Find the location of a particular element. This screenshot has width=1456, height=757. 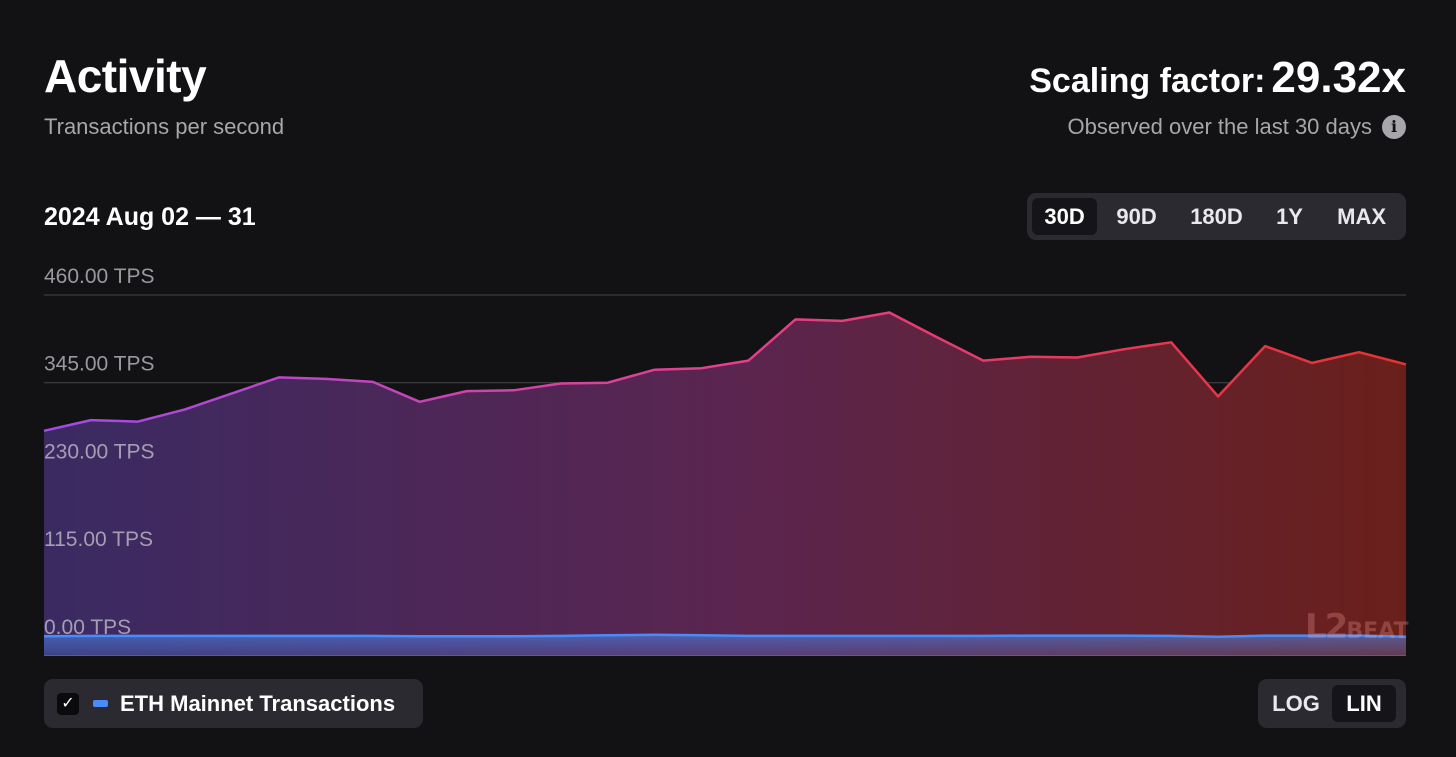

eth-area-fill is located at coordinates (725, 644).